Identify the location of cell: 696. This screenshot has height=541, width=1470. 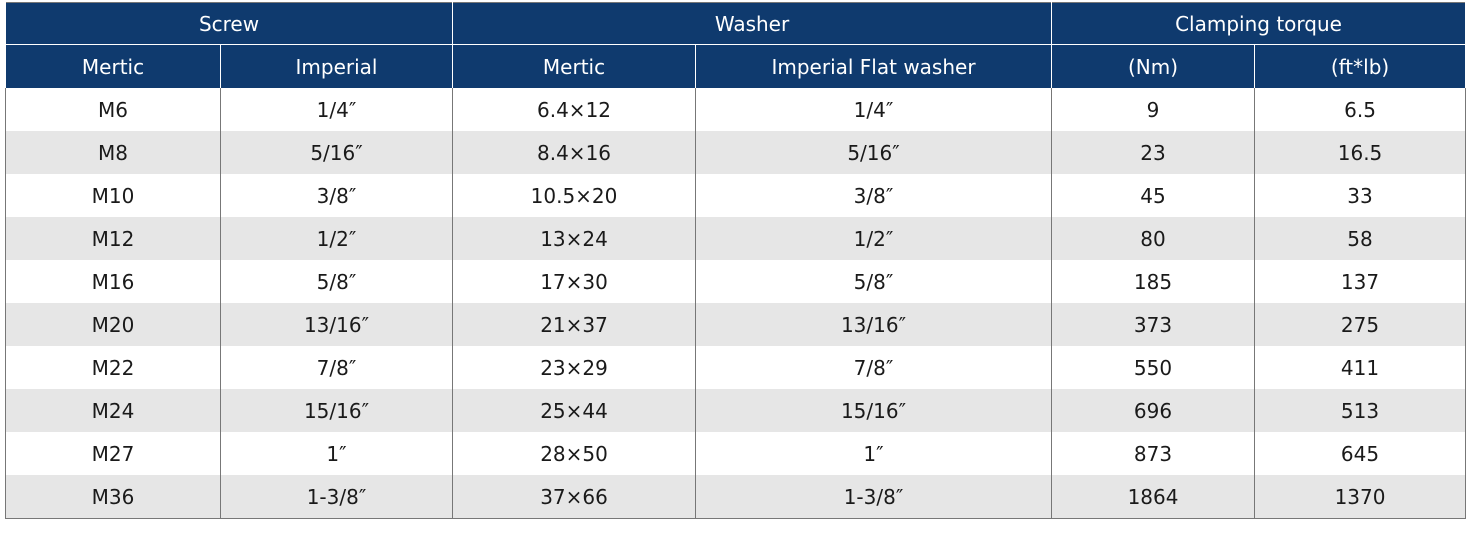
(1153, 410).